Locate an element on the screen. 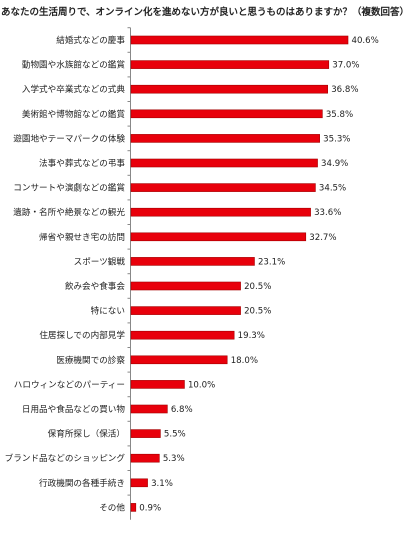  data-label: 5.5% is located at coordinates (175, 435).